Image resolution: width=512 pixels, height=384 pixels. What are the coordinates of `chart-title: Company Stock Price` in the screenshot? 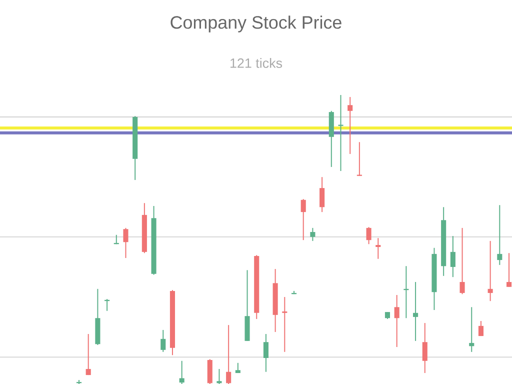 It's located at (256, 24).